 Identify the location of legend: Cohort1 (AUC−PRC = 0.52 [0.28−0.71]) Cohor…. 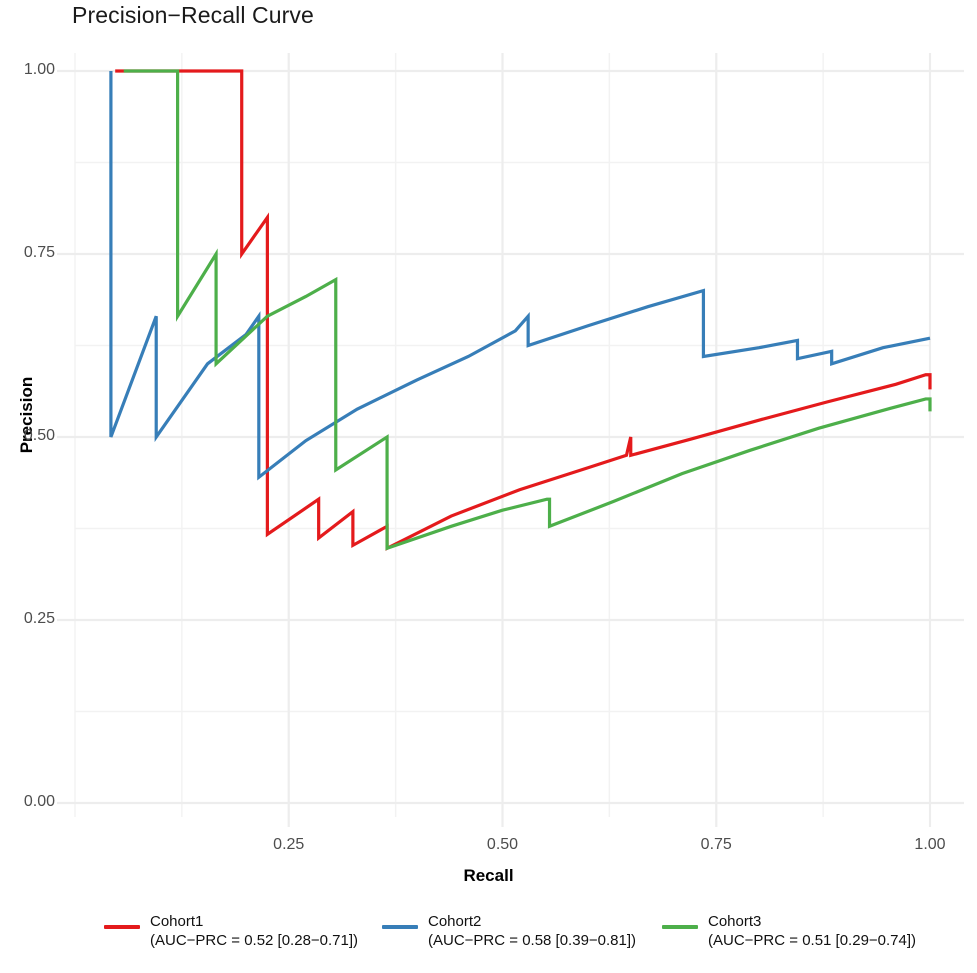
(488, 942).